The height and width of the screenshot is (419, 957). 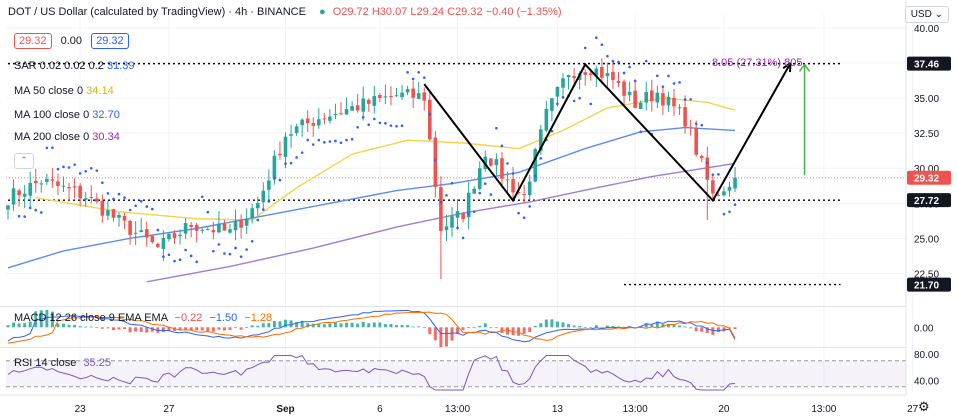 I want to click on currency-label: USD, so click(x=921, y=14).